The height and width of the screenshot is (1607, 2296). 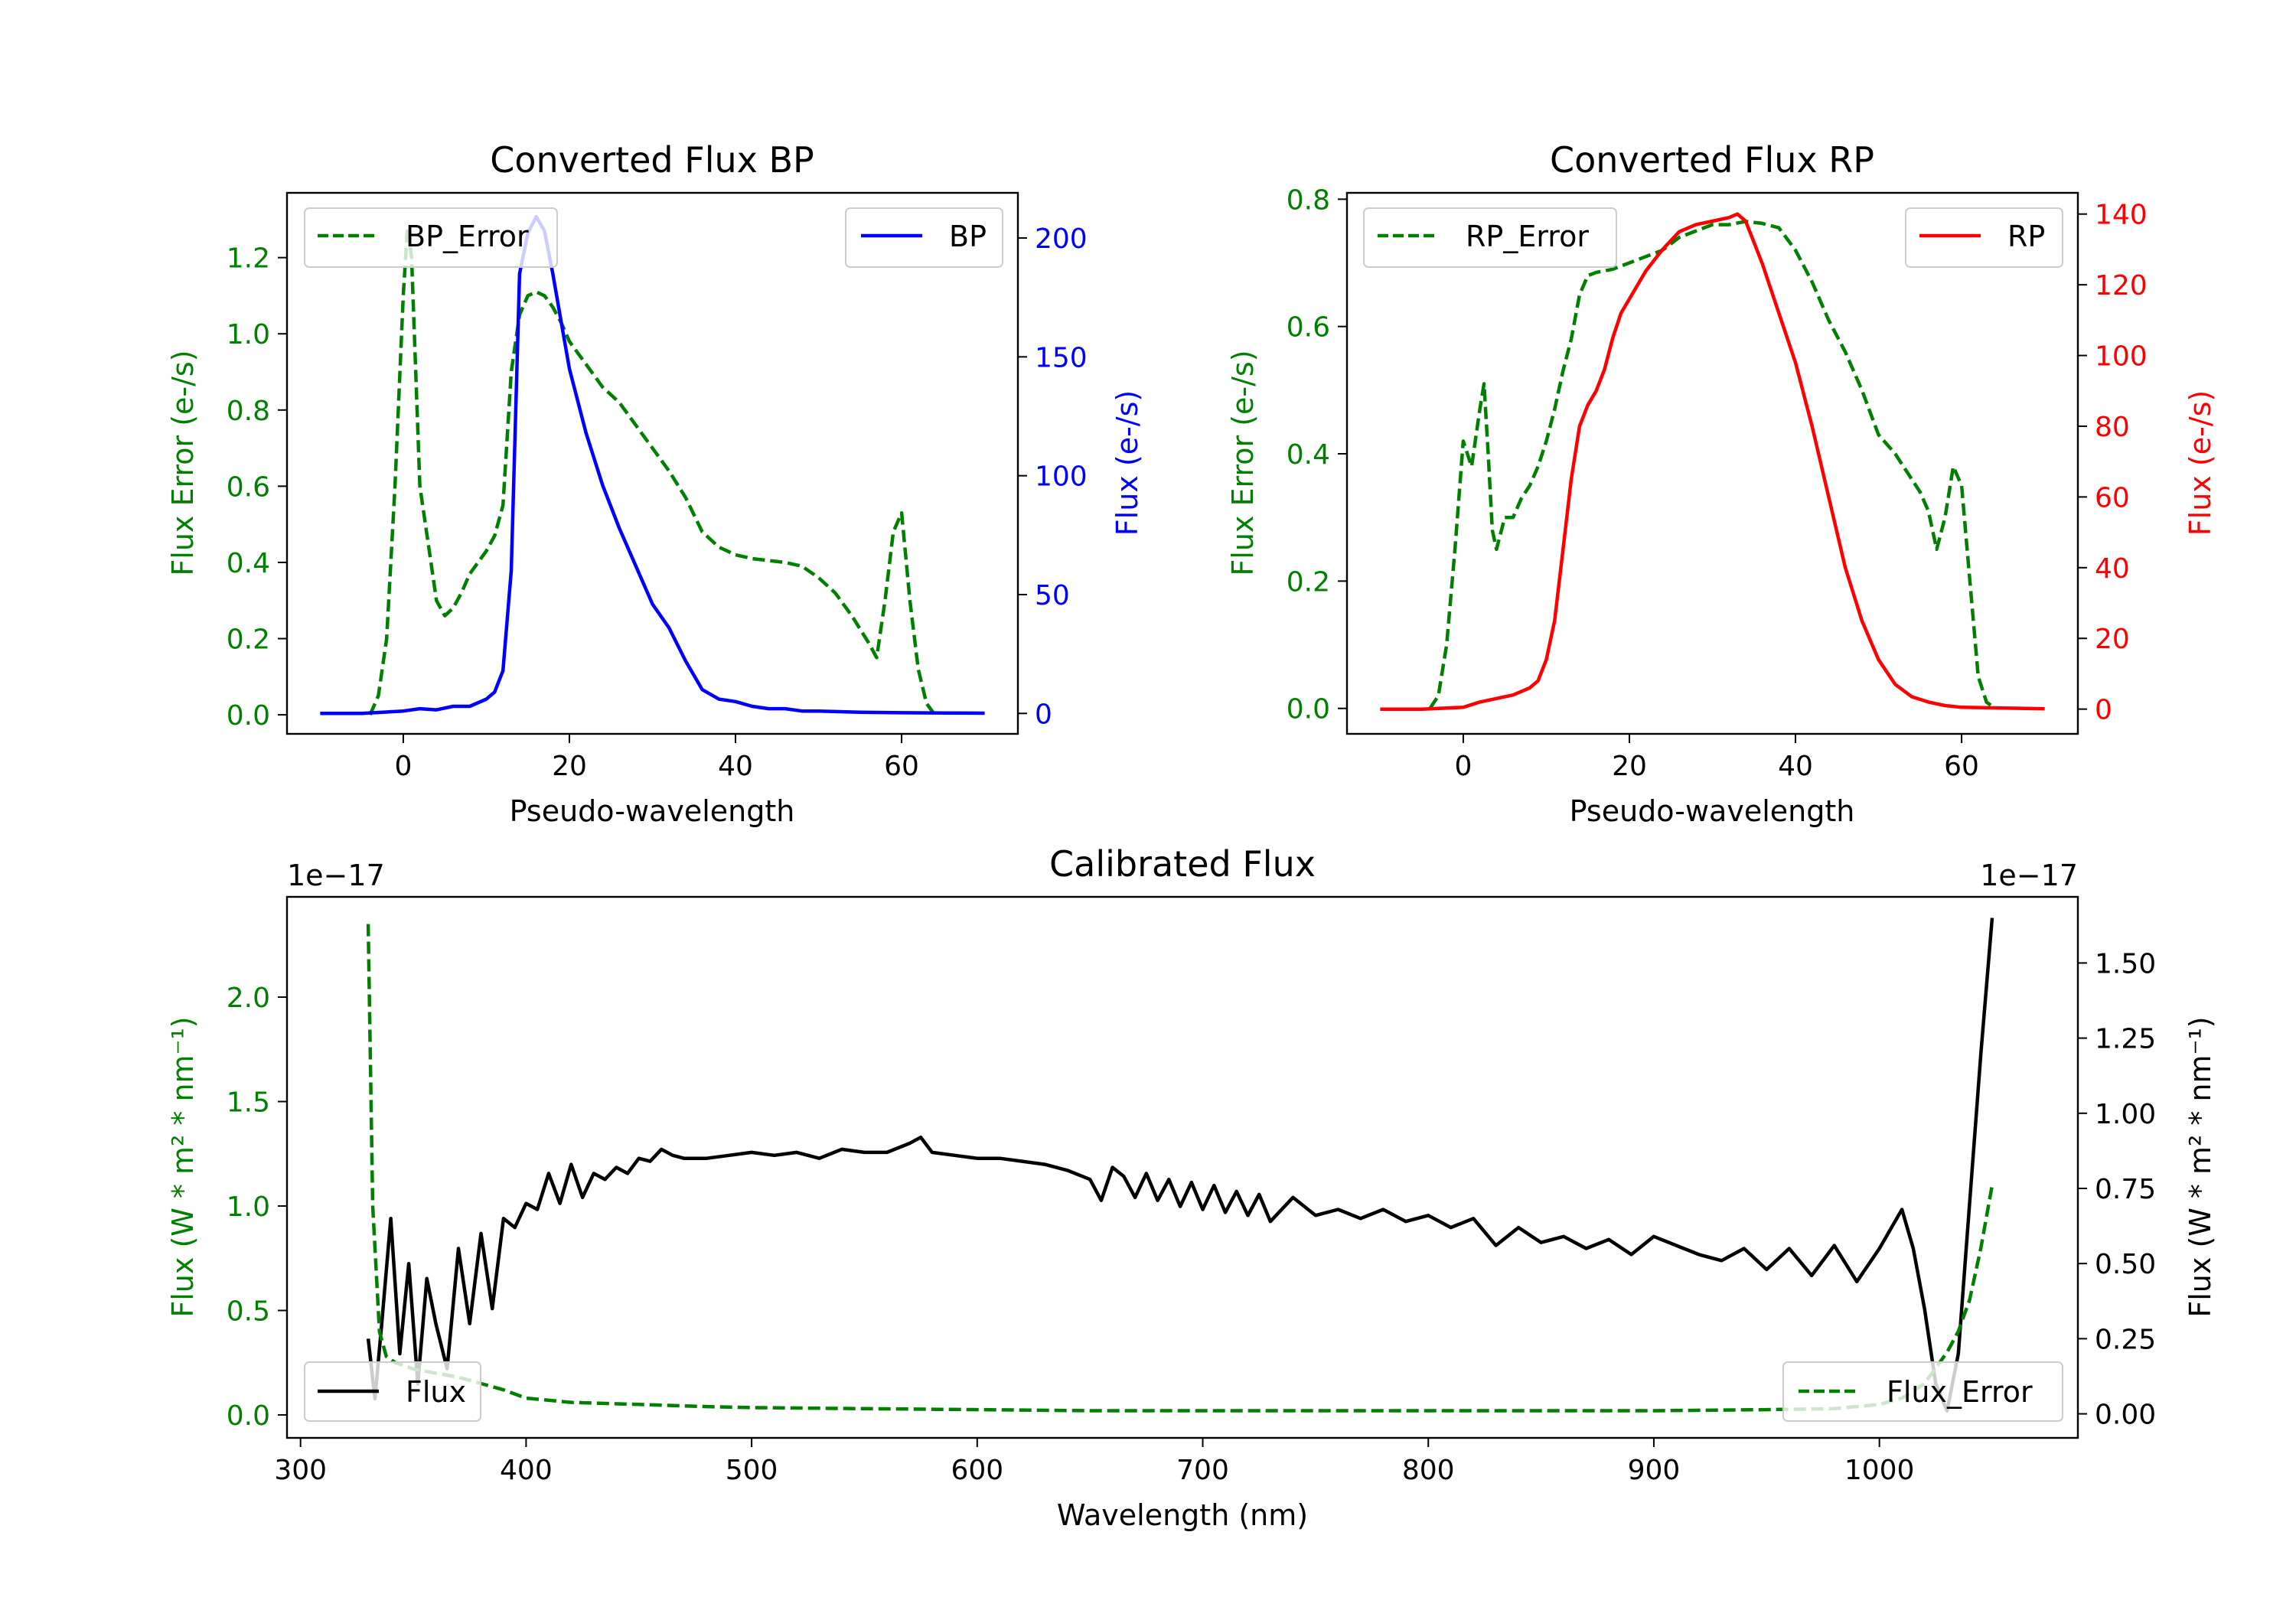 What do you see at coordinates (1052, 595) in the screenshot?
I see `y-tick-label-right: 50` at bounding box center [1052, 595].